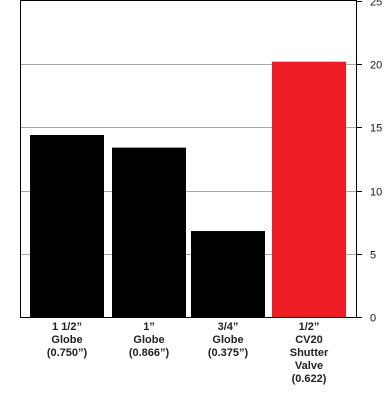 The width and height of the screenshot is (391, 397). I want to click on x-category-label: 3/4” Globe (0.375”), so click(228, 340).